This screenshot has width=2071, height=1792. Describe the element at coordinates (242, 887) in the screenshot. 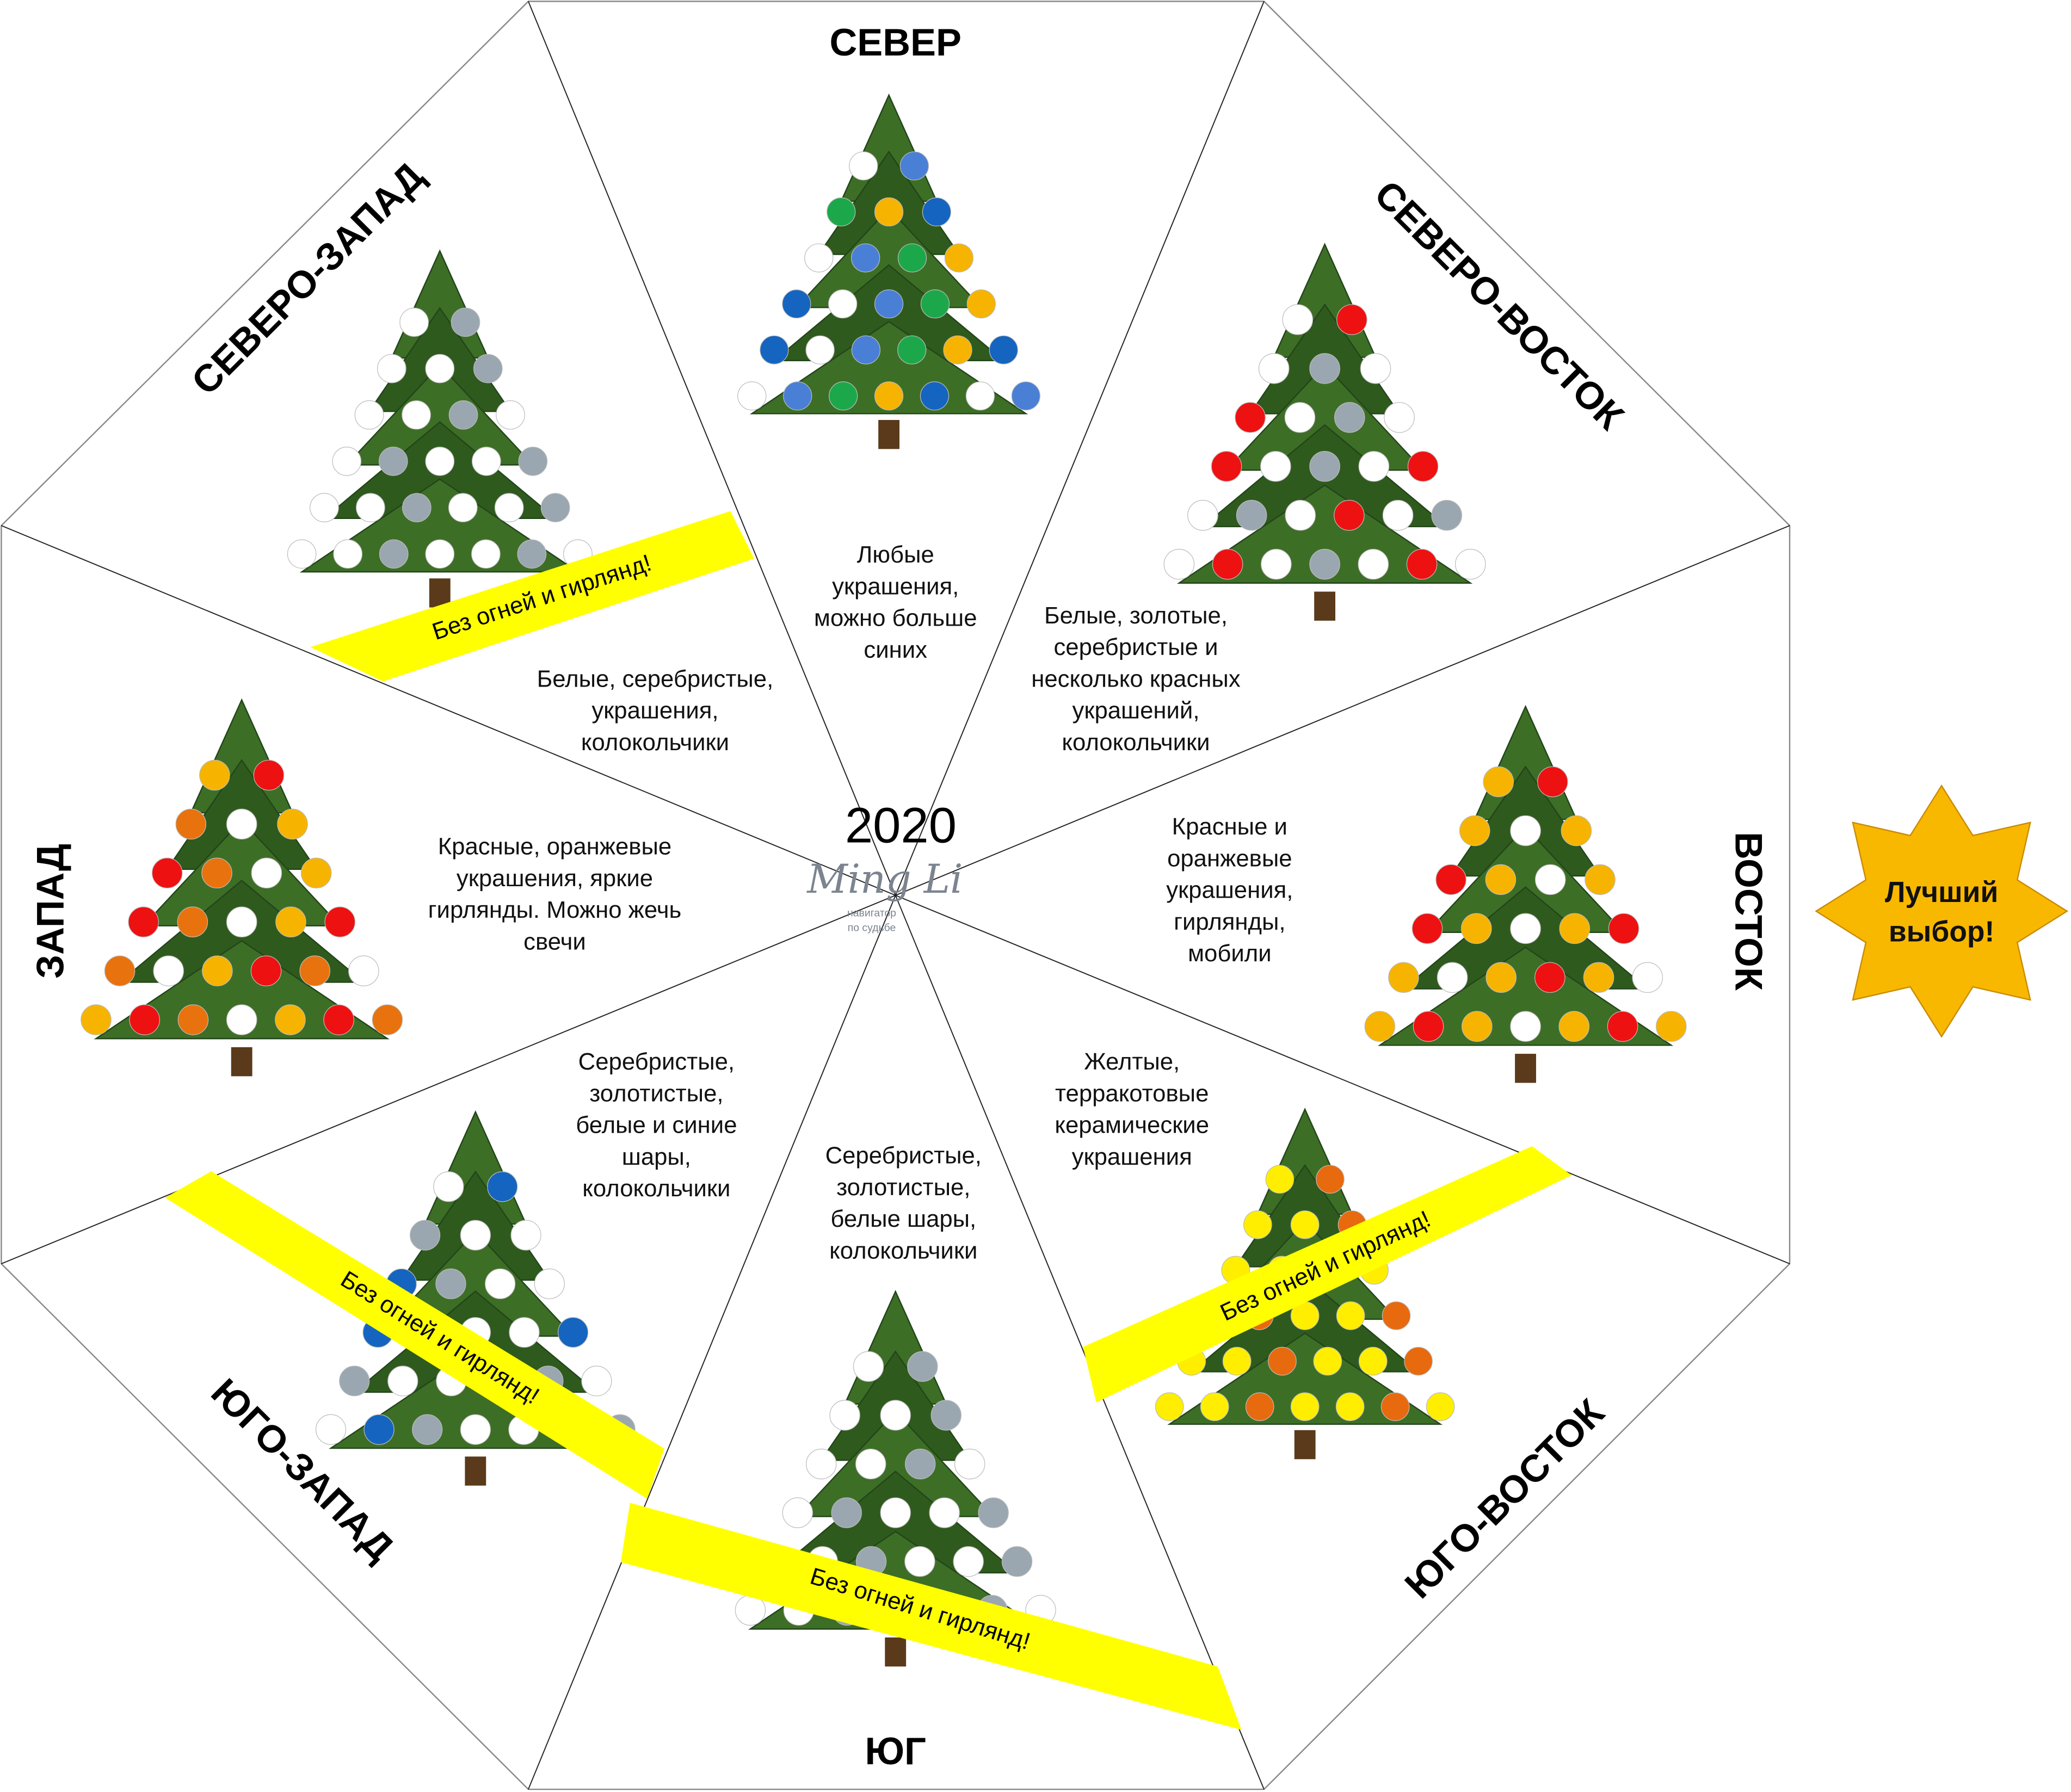

I see `tree-west` at that location.